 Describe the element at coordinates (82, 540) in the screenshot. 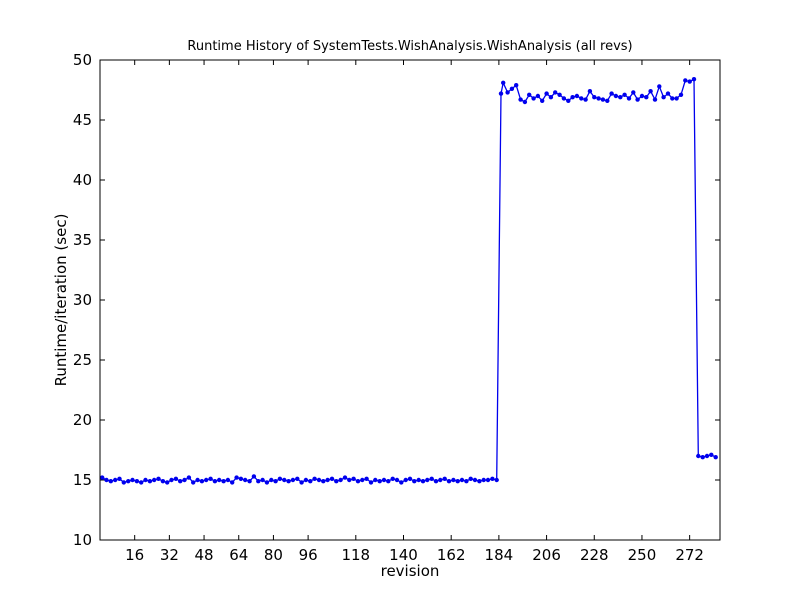

I see `y-tick-label: 10` at that location.